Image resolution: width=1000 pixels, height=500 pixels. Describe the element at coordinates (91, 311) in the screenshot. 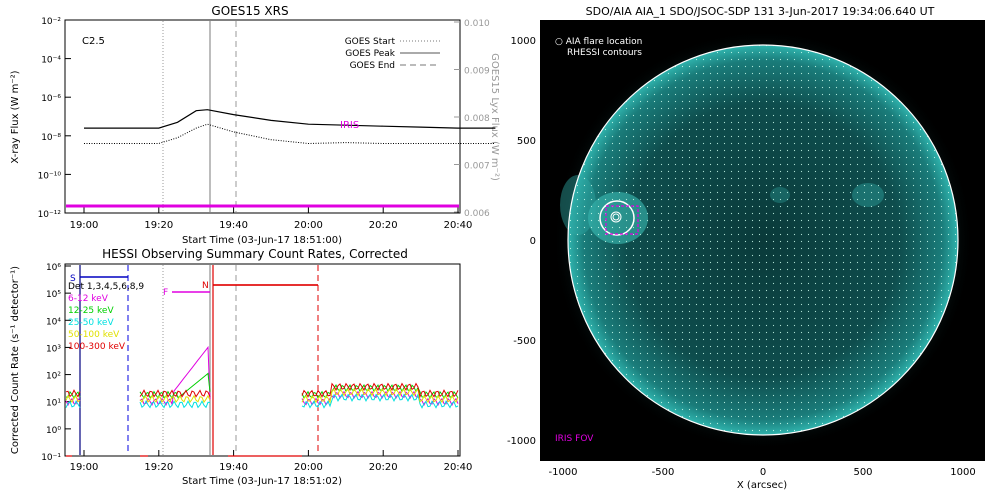

I see `hessi-legend-12-25: 12-25 keV` at that location.